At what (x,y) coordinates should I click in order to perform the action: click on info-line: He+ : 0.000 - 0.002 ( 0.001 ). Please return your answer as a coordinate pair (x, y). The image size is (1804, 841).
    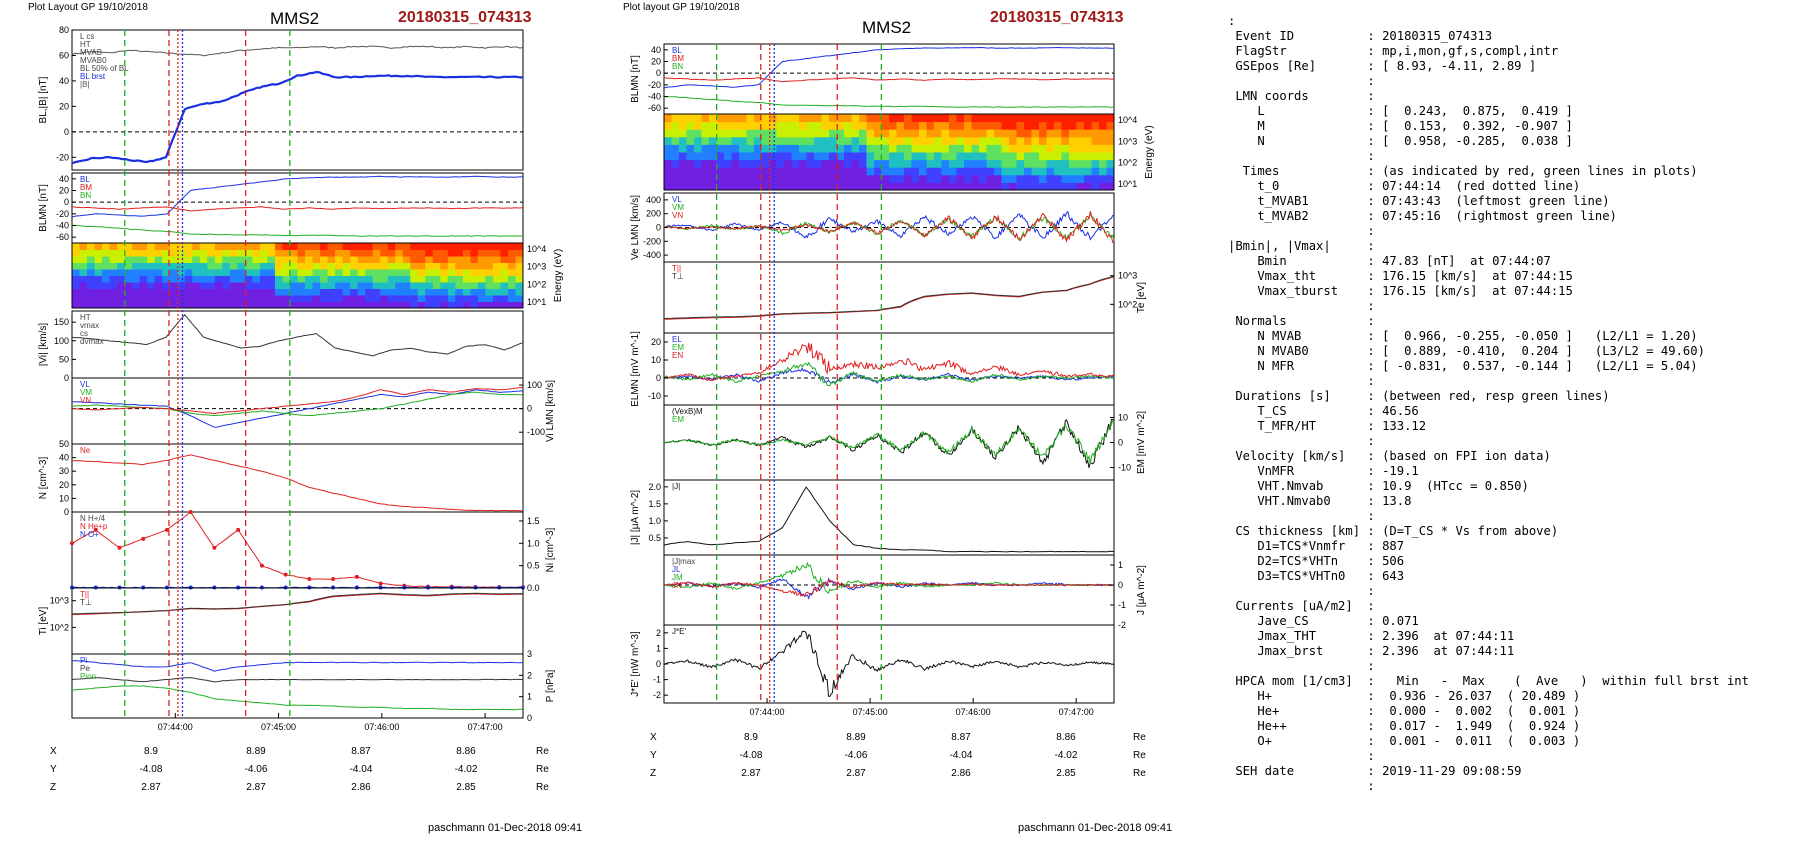
    Looking at the image, I should click on (1404, 711).